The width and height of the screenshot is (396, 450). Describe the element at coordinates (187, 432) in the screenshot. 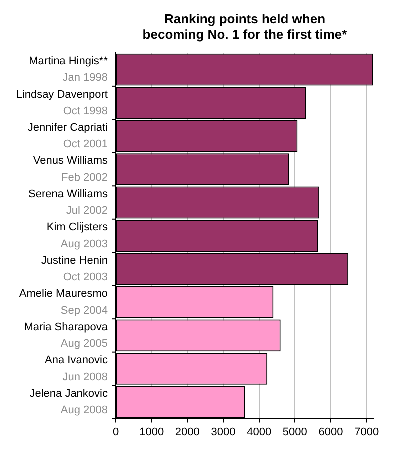

I see `x-tick-label: 2000` at that location.